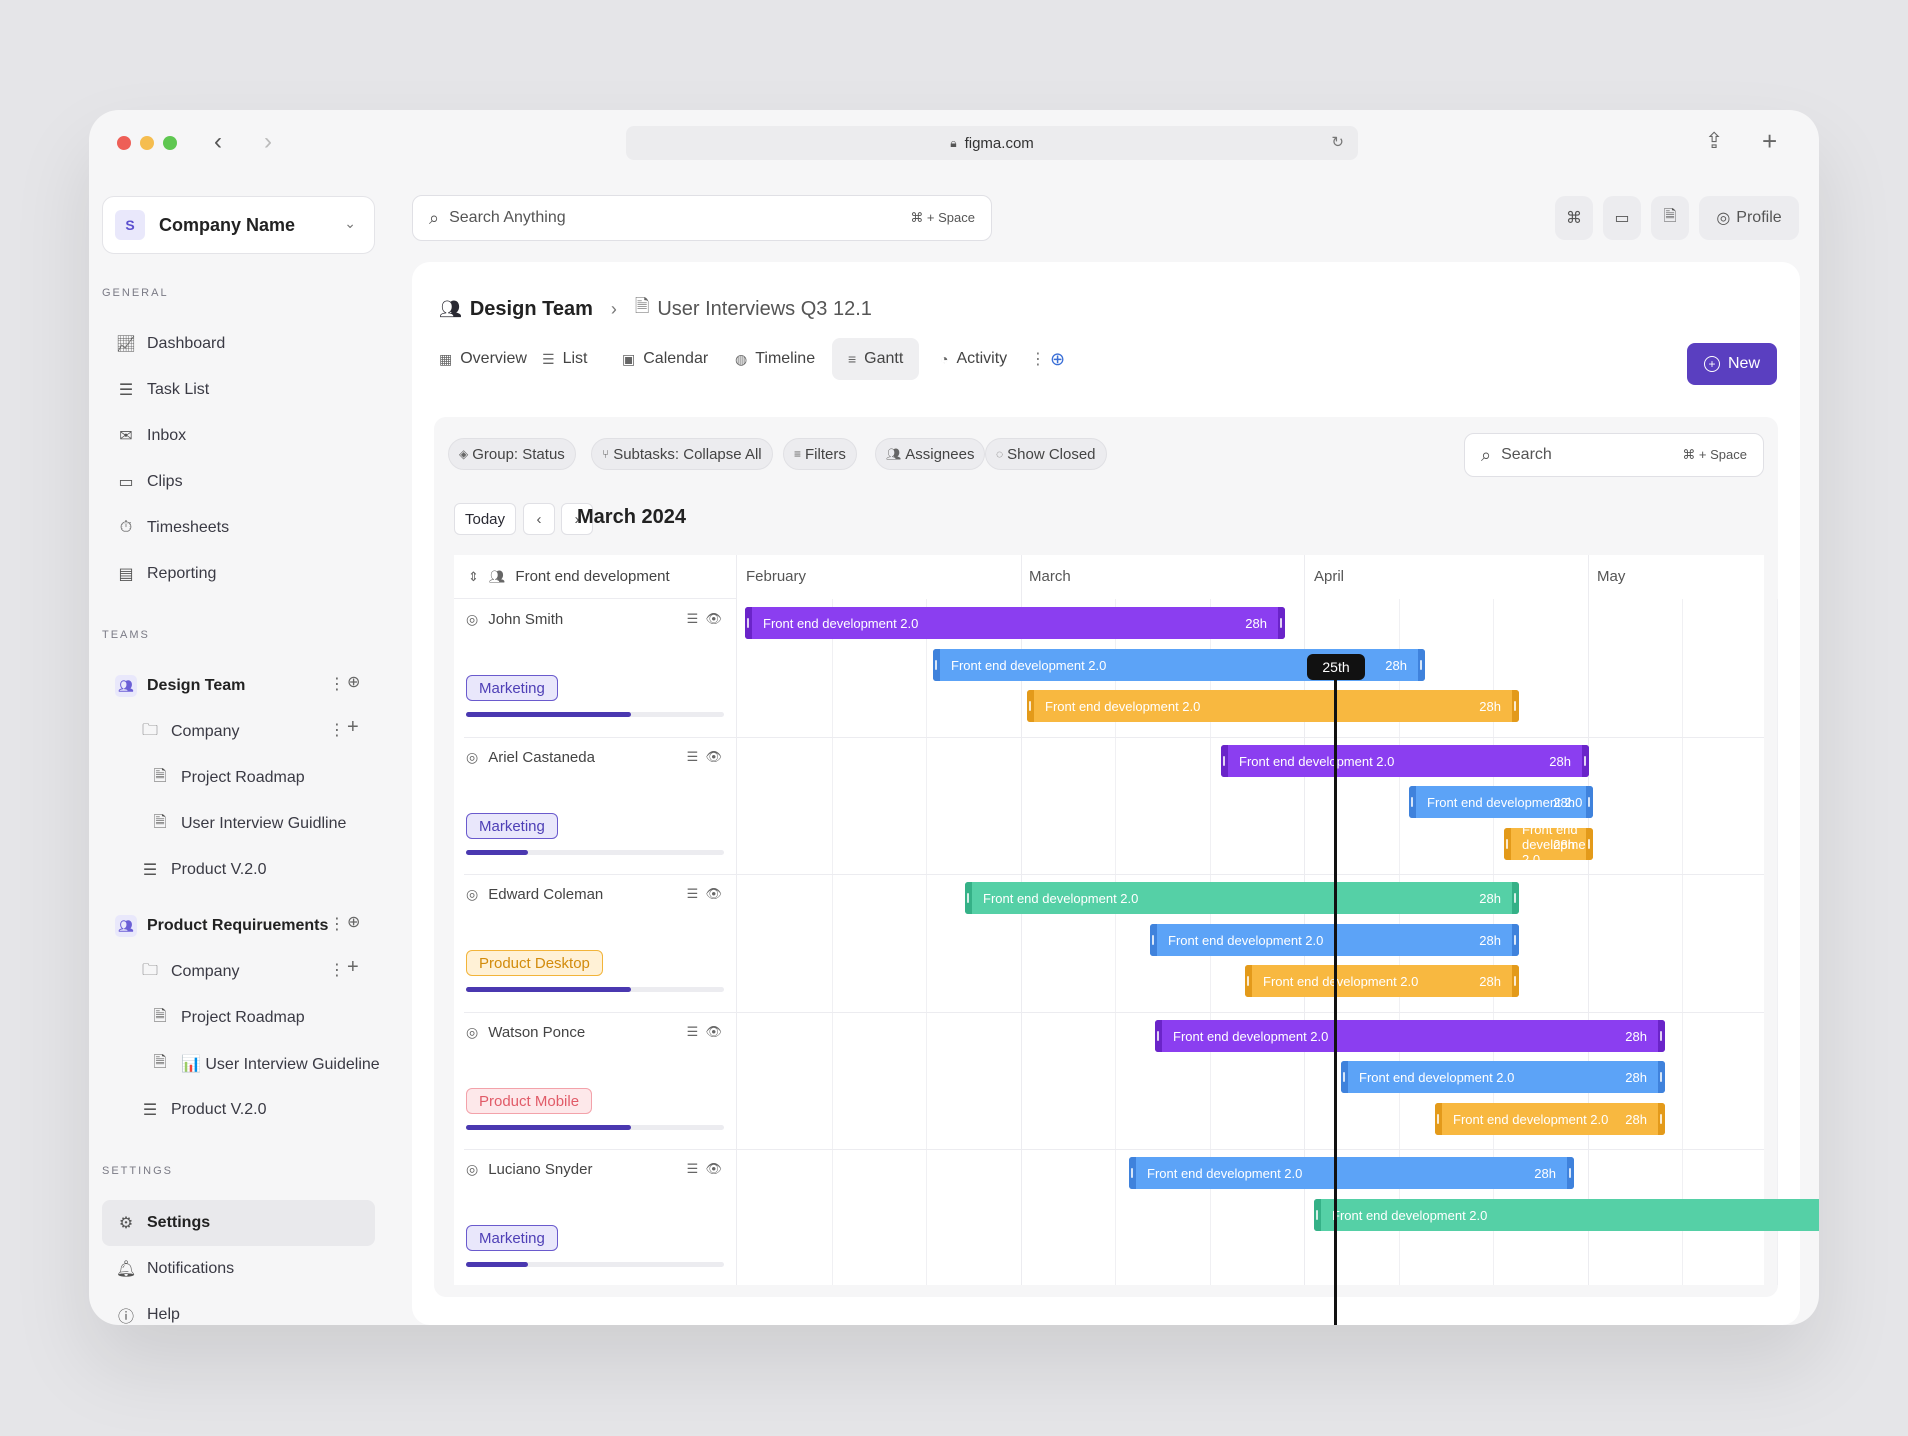 This screenshot has height=1436, width=1908. I want to click on sidebar-team-design: 👥︎ Design Team, so click(180, 686).